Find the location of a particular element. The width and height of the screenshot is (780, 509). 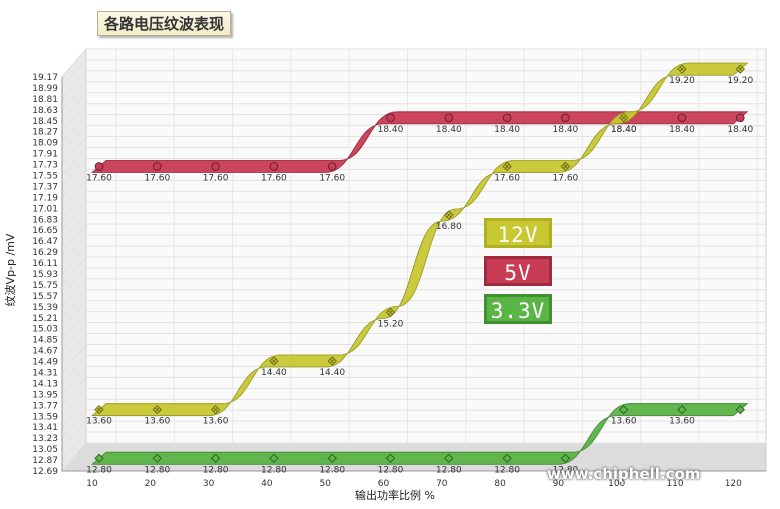

data-label: 19.20 is located at coordinates (682, 81).